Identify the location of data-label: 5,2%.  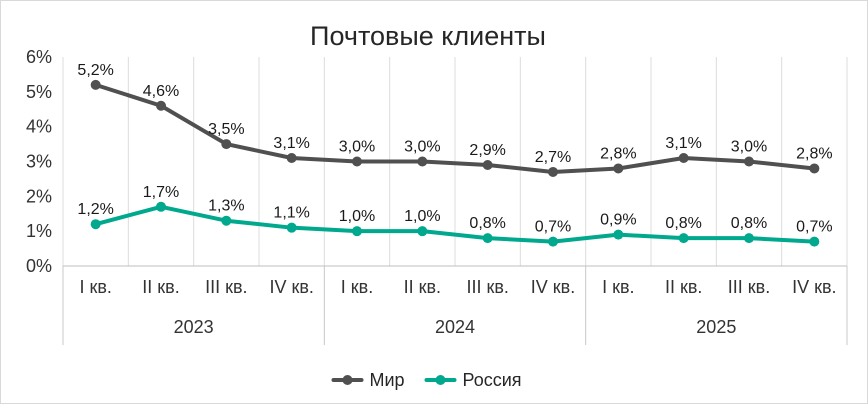
(95, 70).